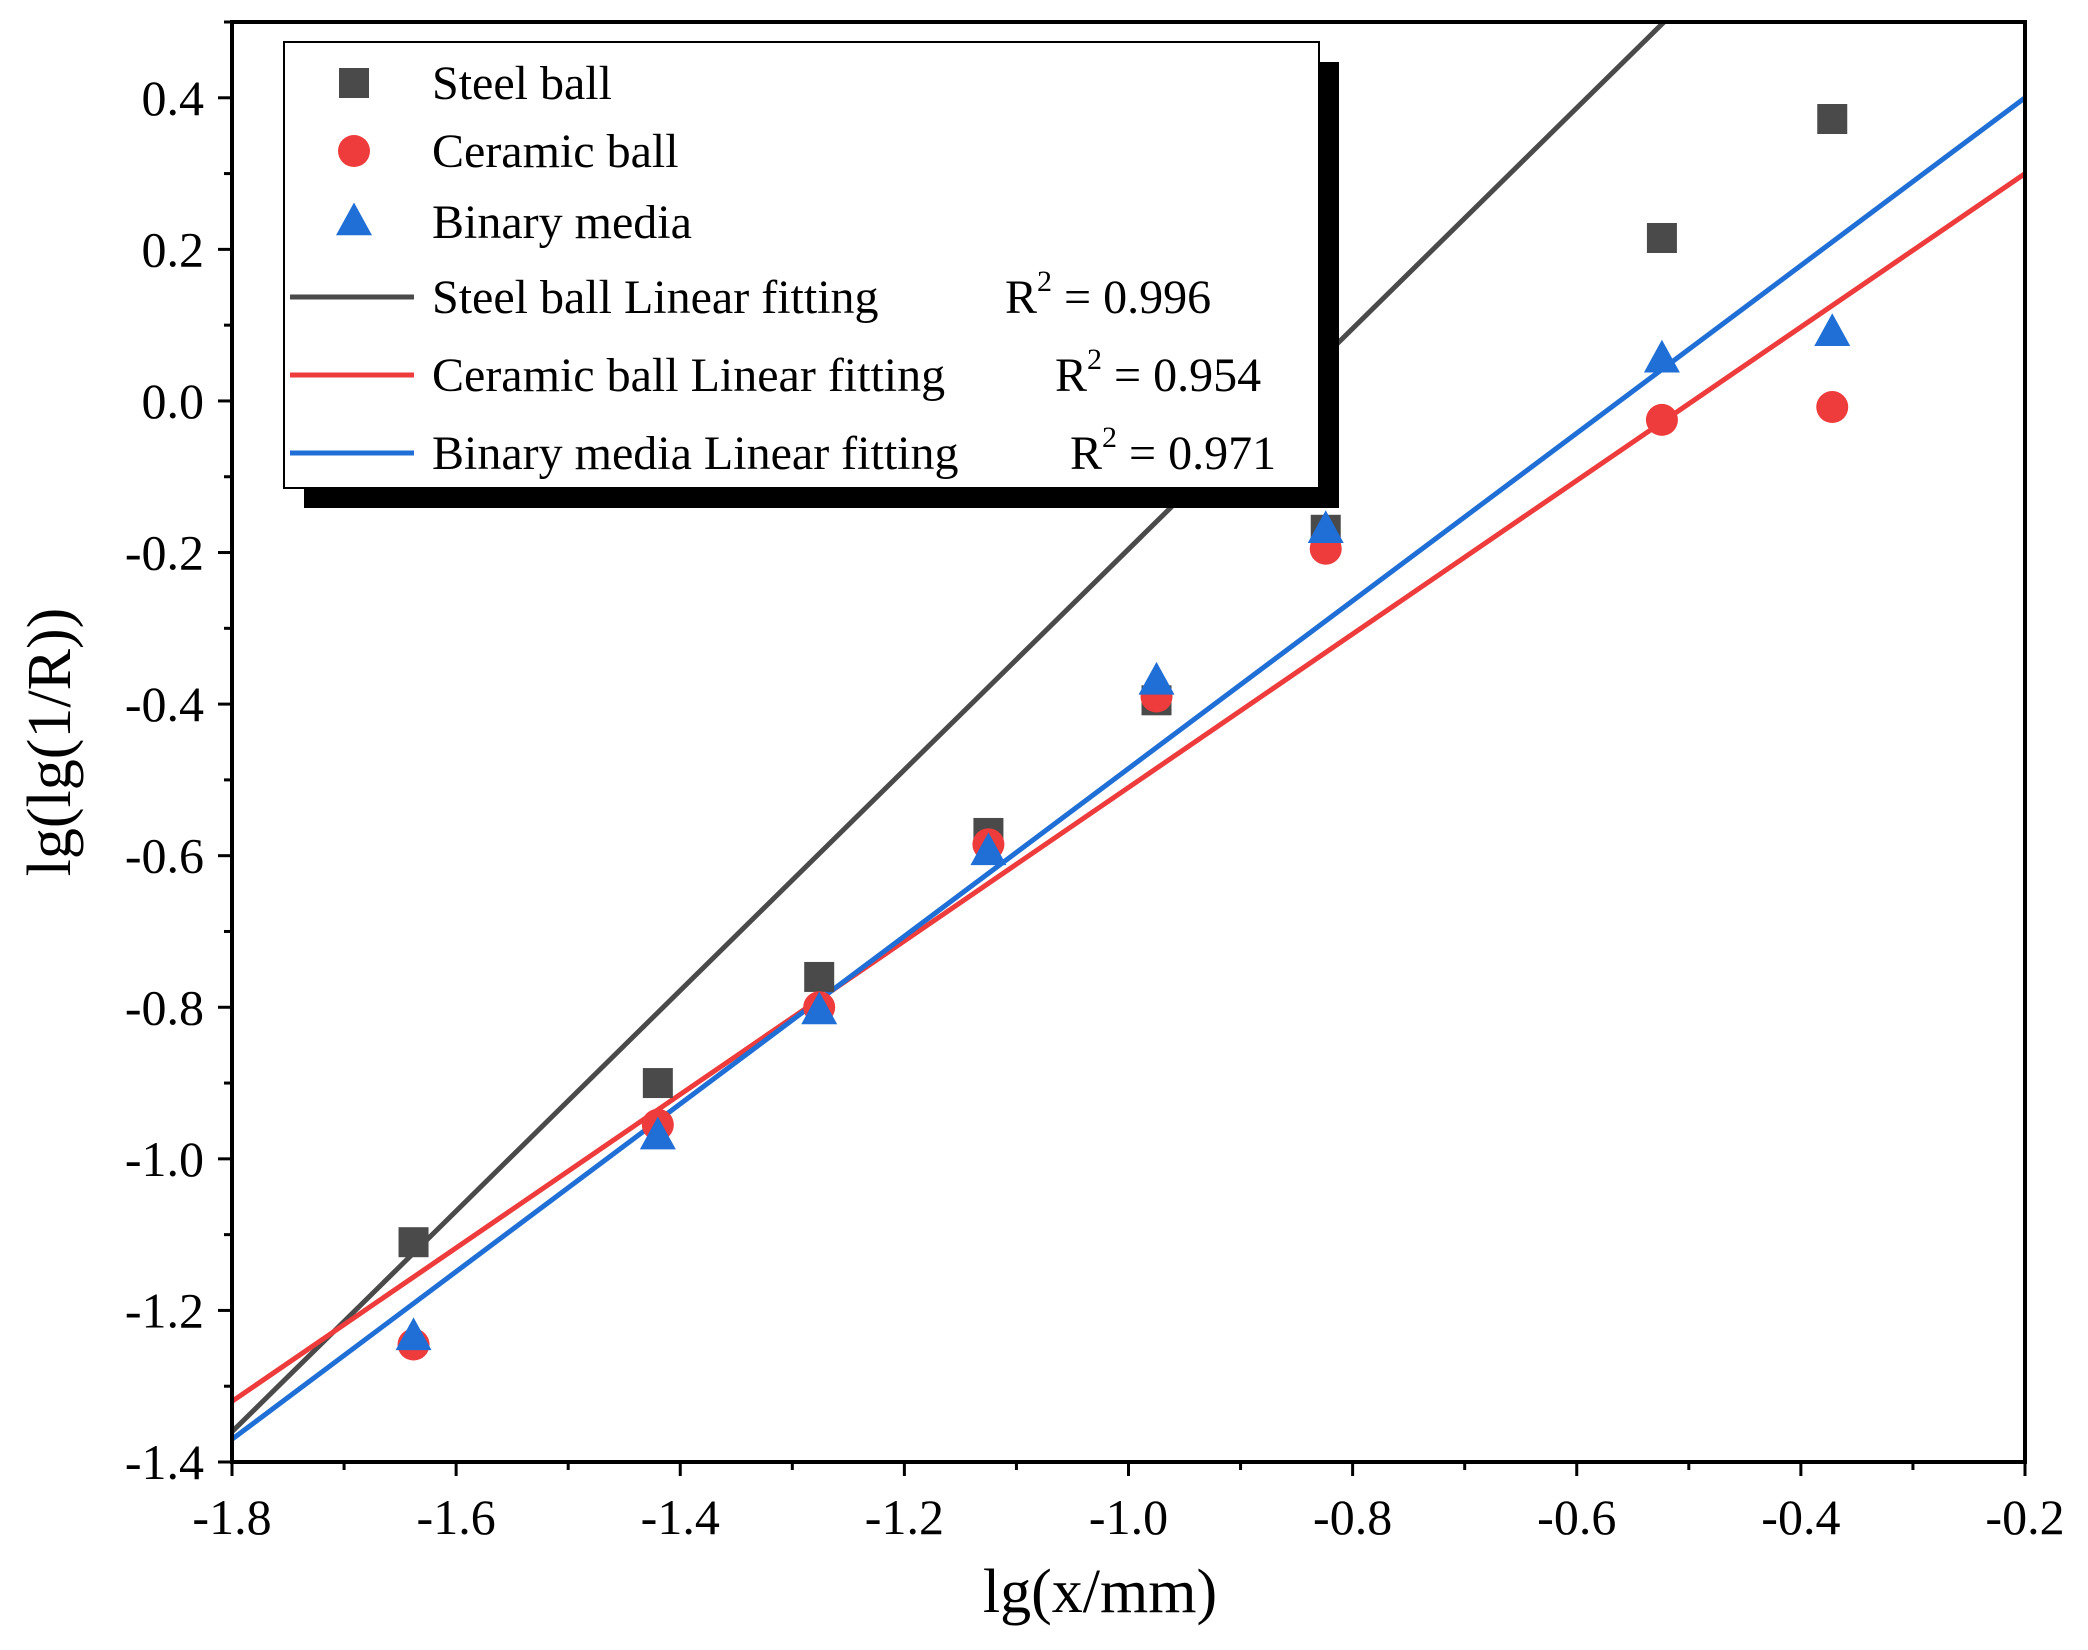 This screenshot has height=1650, width=2088. I want to click on legend-box, so click(801, 265).